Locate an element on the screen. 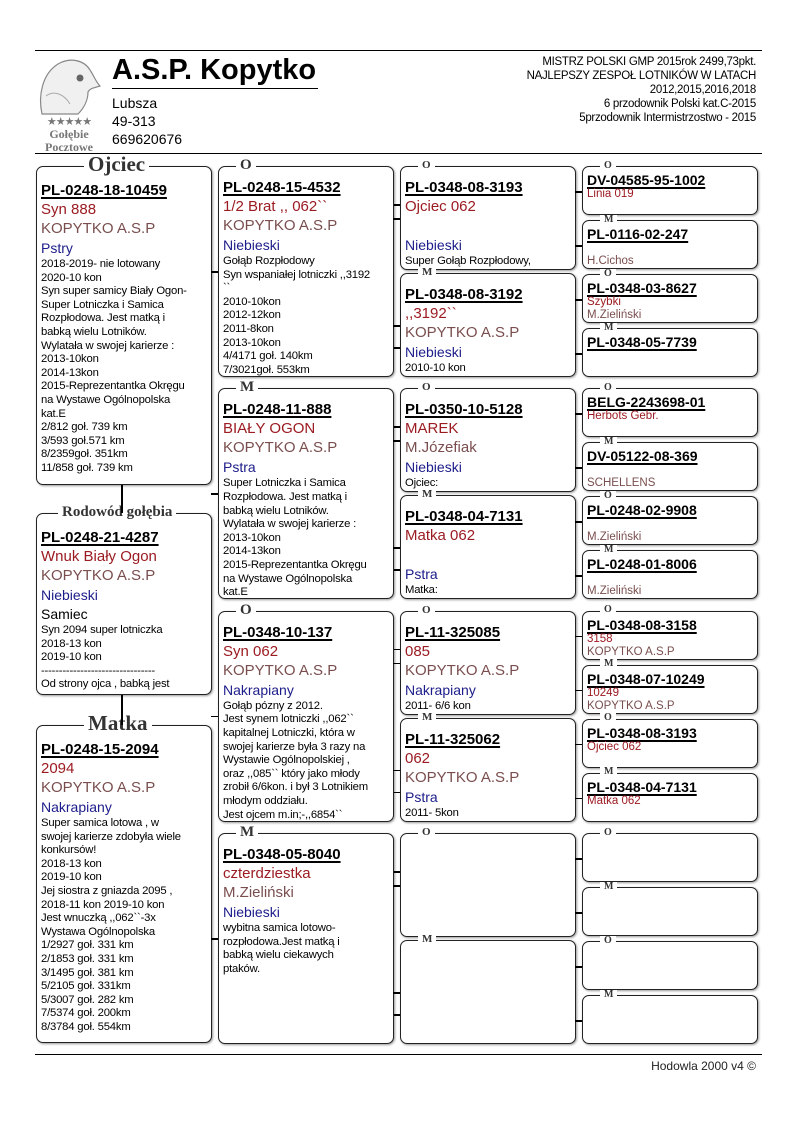 This screenshot has width=794, height=1123. ring-number: PL-0350-10-5128 is located at coordinates (464, 410).